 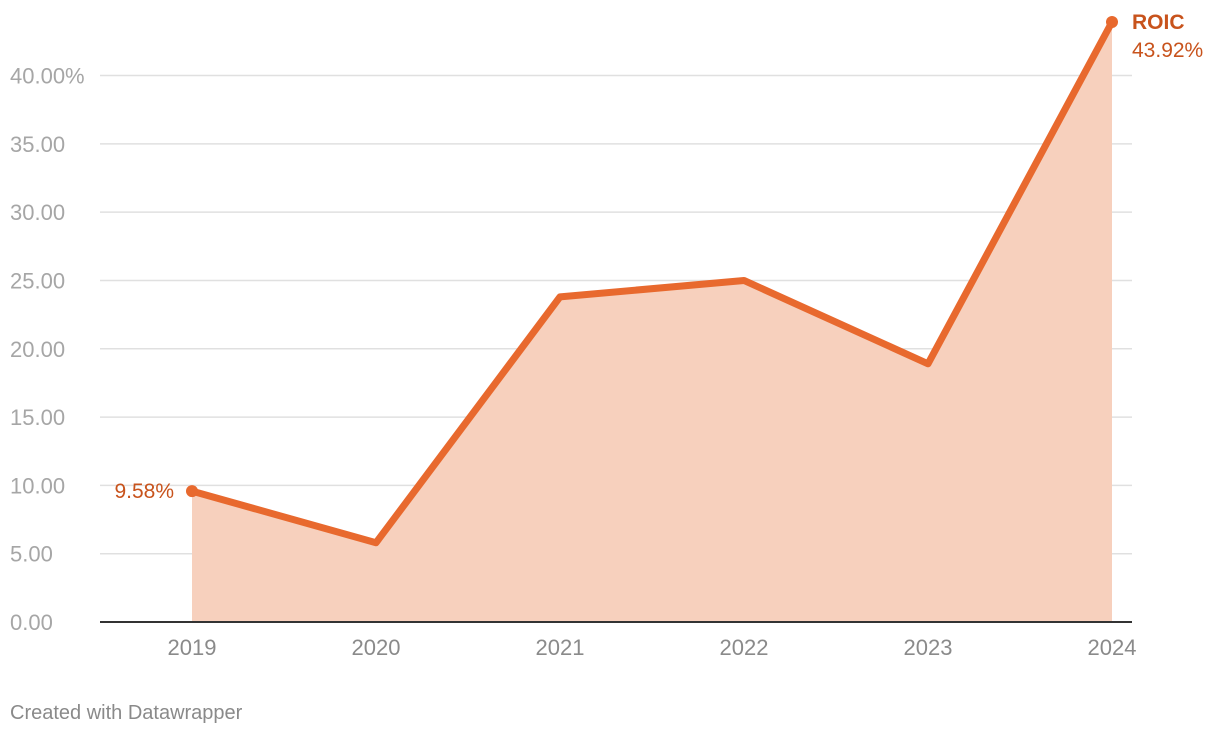 I want to click on y-tick-label: 20.00, so click(x=37, y=349).